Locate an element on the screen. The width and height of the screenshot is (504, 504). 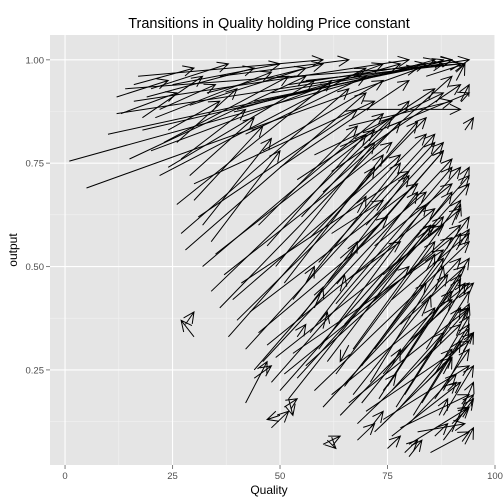
y-tick-label: 1.00 is located at coordinates (35, 60).